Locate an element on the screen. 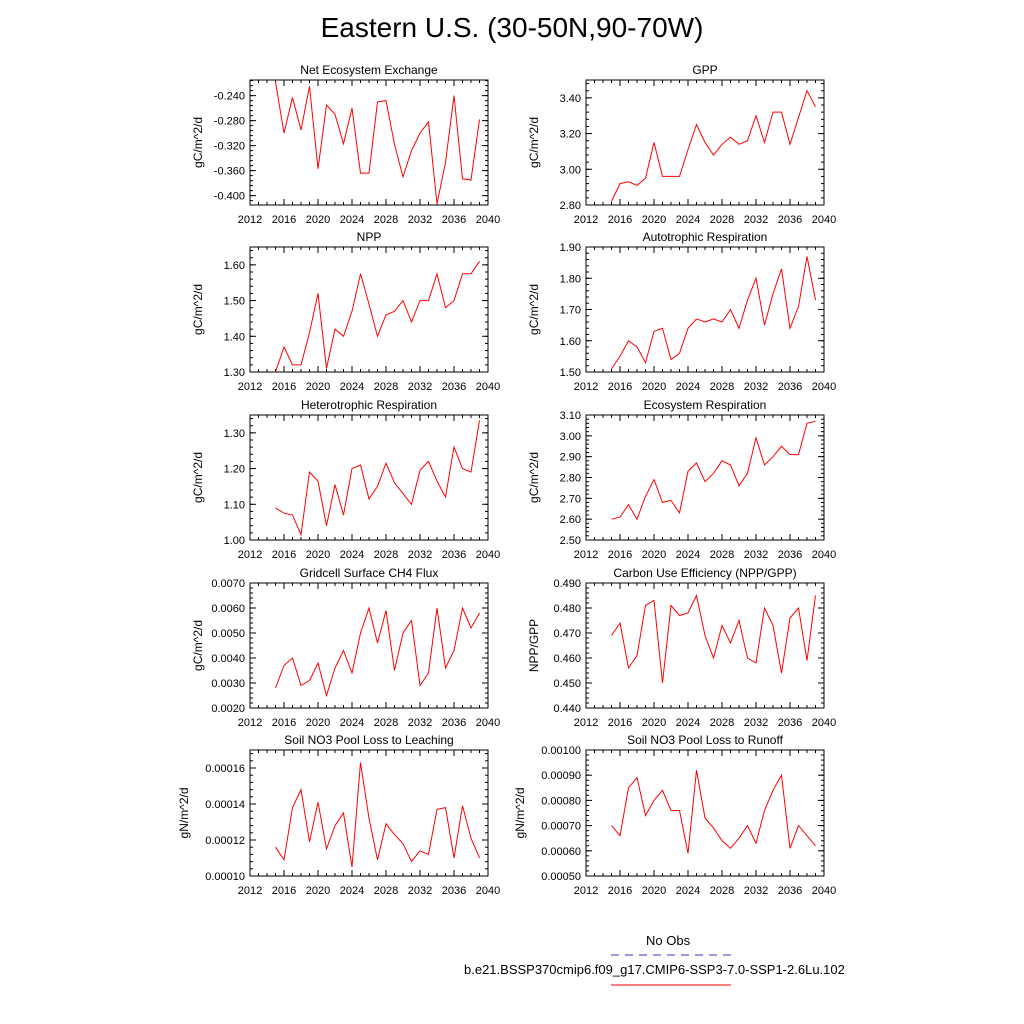 This screenshot has width=1024, height=1024. legend-label-no-obs: No Obs is located at coordinates (668, 940).